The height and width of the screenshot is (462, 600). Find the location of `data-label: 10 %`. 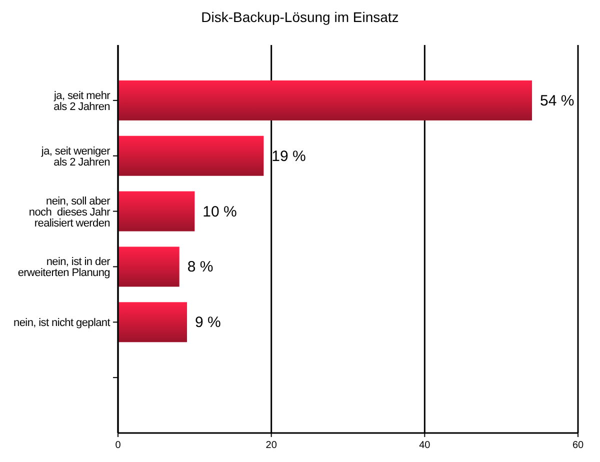

data-label: 10 % is located at coordinates (219, 211).